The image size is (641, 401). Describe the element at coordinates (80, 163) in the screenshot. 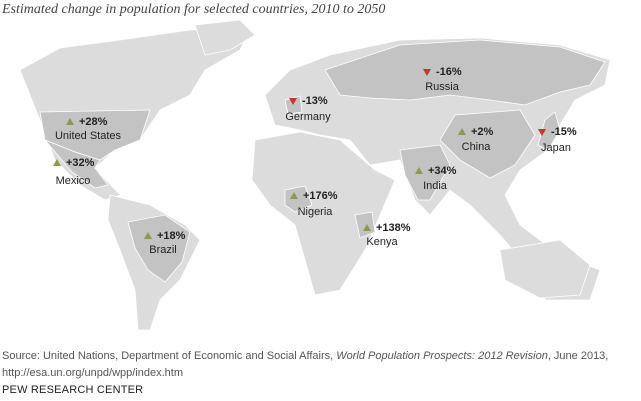

I see `change-label: +32%` at that location.